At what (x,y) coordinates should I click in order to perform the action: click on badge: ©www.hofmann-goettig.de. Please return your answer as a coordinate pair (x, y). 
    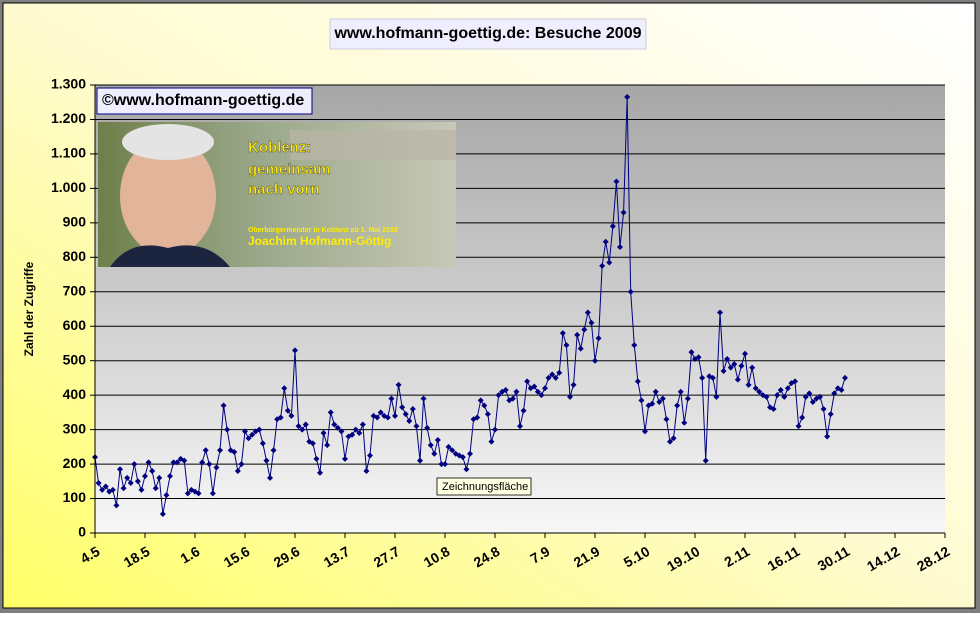
    Looking at the image, I should click on (203, 100).